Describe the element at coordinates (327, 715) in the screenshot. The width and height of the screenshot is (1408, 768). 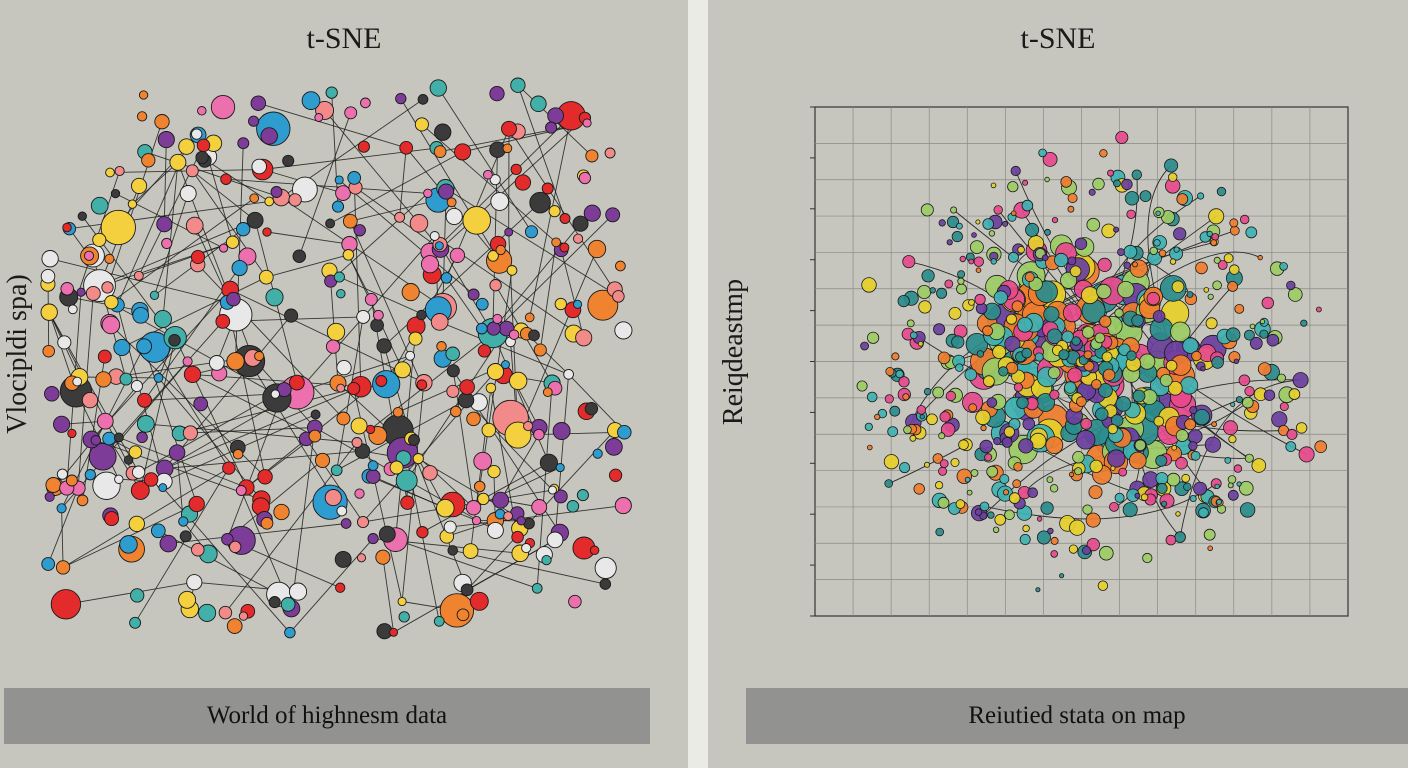
I see `left-caption-text: World of highnesm data` at that location.